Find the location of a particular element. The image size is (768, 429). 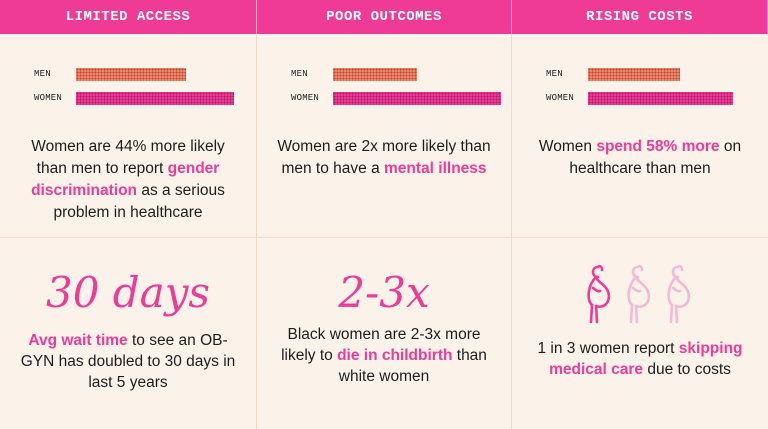

highlight-text: gender discrimination is located at coordinates (125, 179).